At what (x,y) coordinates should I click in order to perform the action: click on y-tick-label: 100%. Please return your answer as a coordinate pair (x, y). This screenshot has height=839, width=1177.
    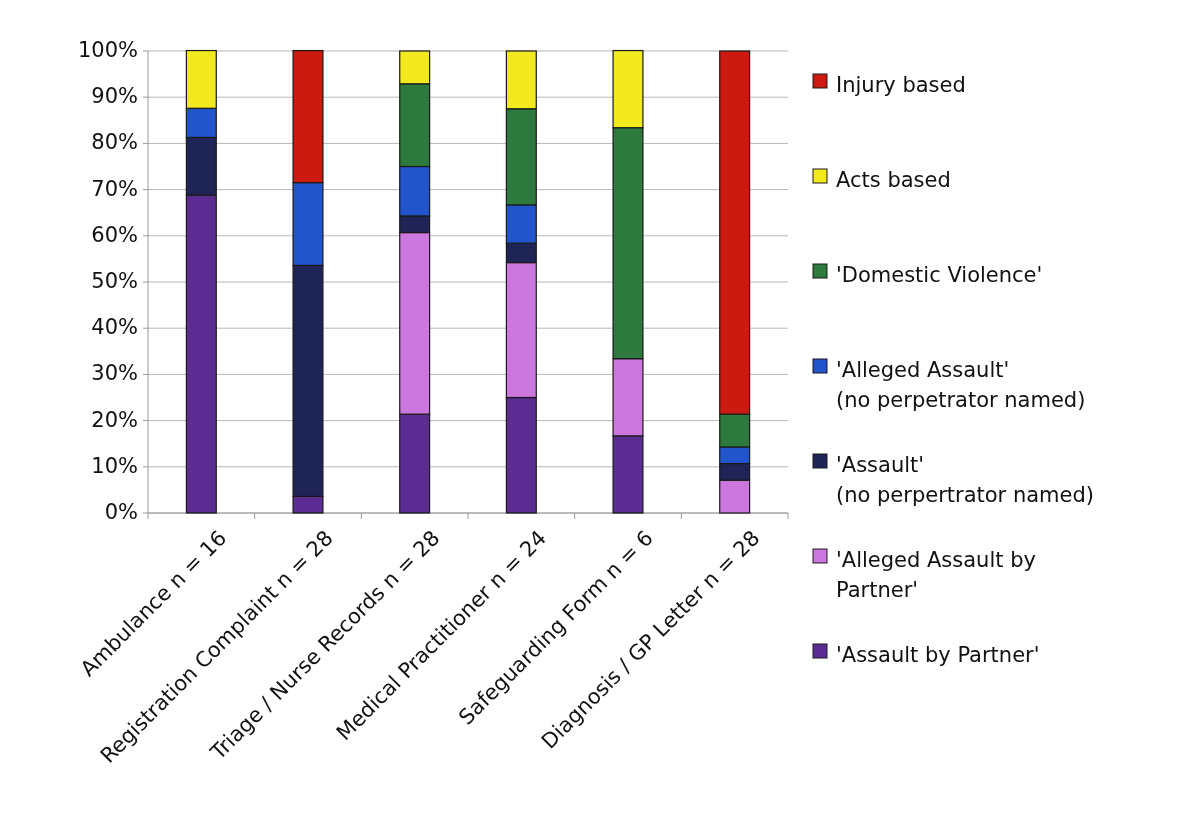
    Looking at the image, I should click on (107, 50).